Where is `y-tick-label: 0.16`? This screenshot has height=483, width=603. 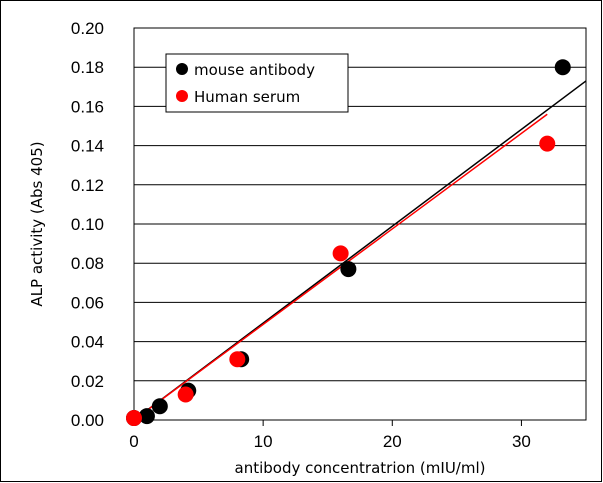
y-tick-label: 0.16 is located at coordinates (87, 106).